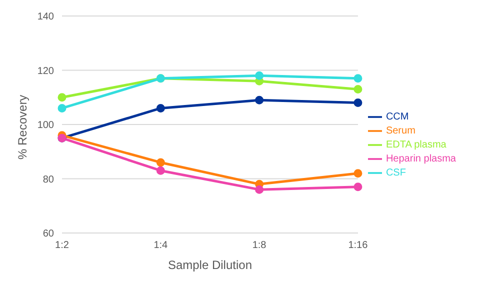 The image size is (480, 289). Describe the element at coordinates (48, 234) in the screenshot. I see `y-tick-label: 60` at that location.